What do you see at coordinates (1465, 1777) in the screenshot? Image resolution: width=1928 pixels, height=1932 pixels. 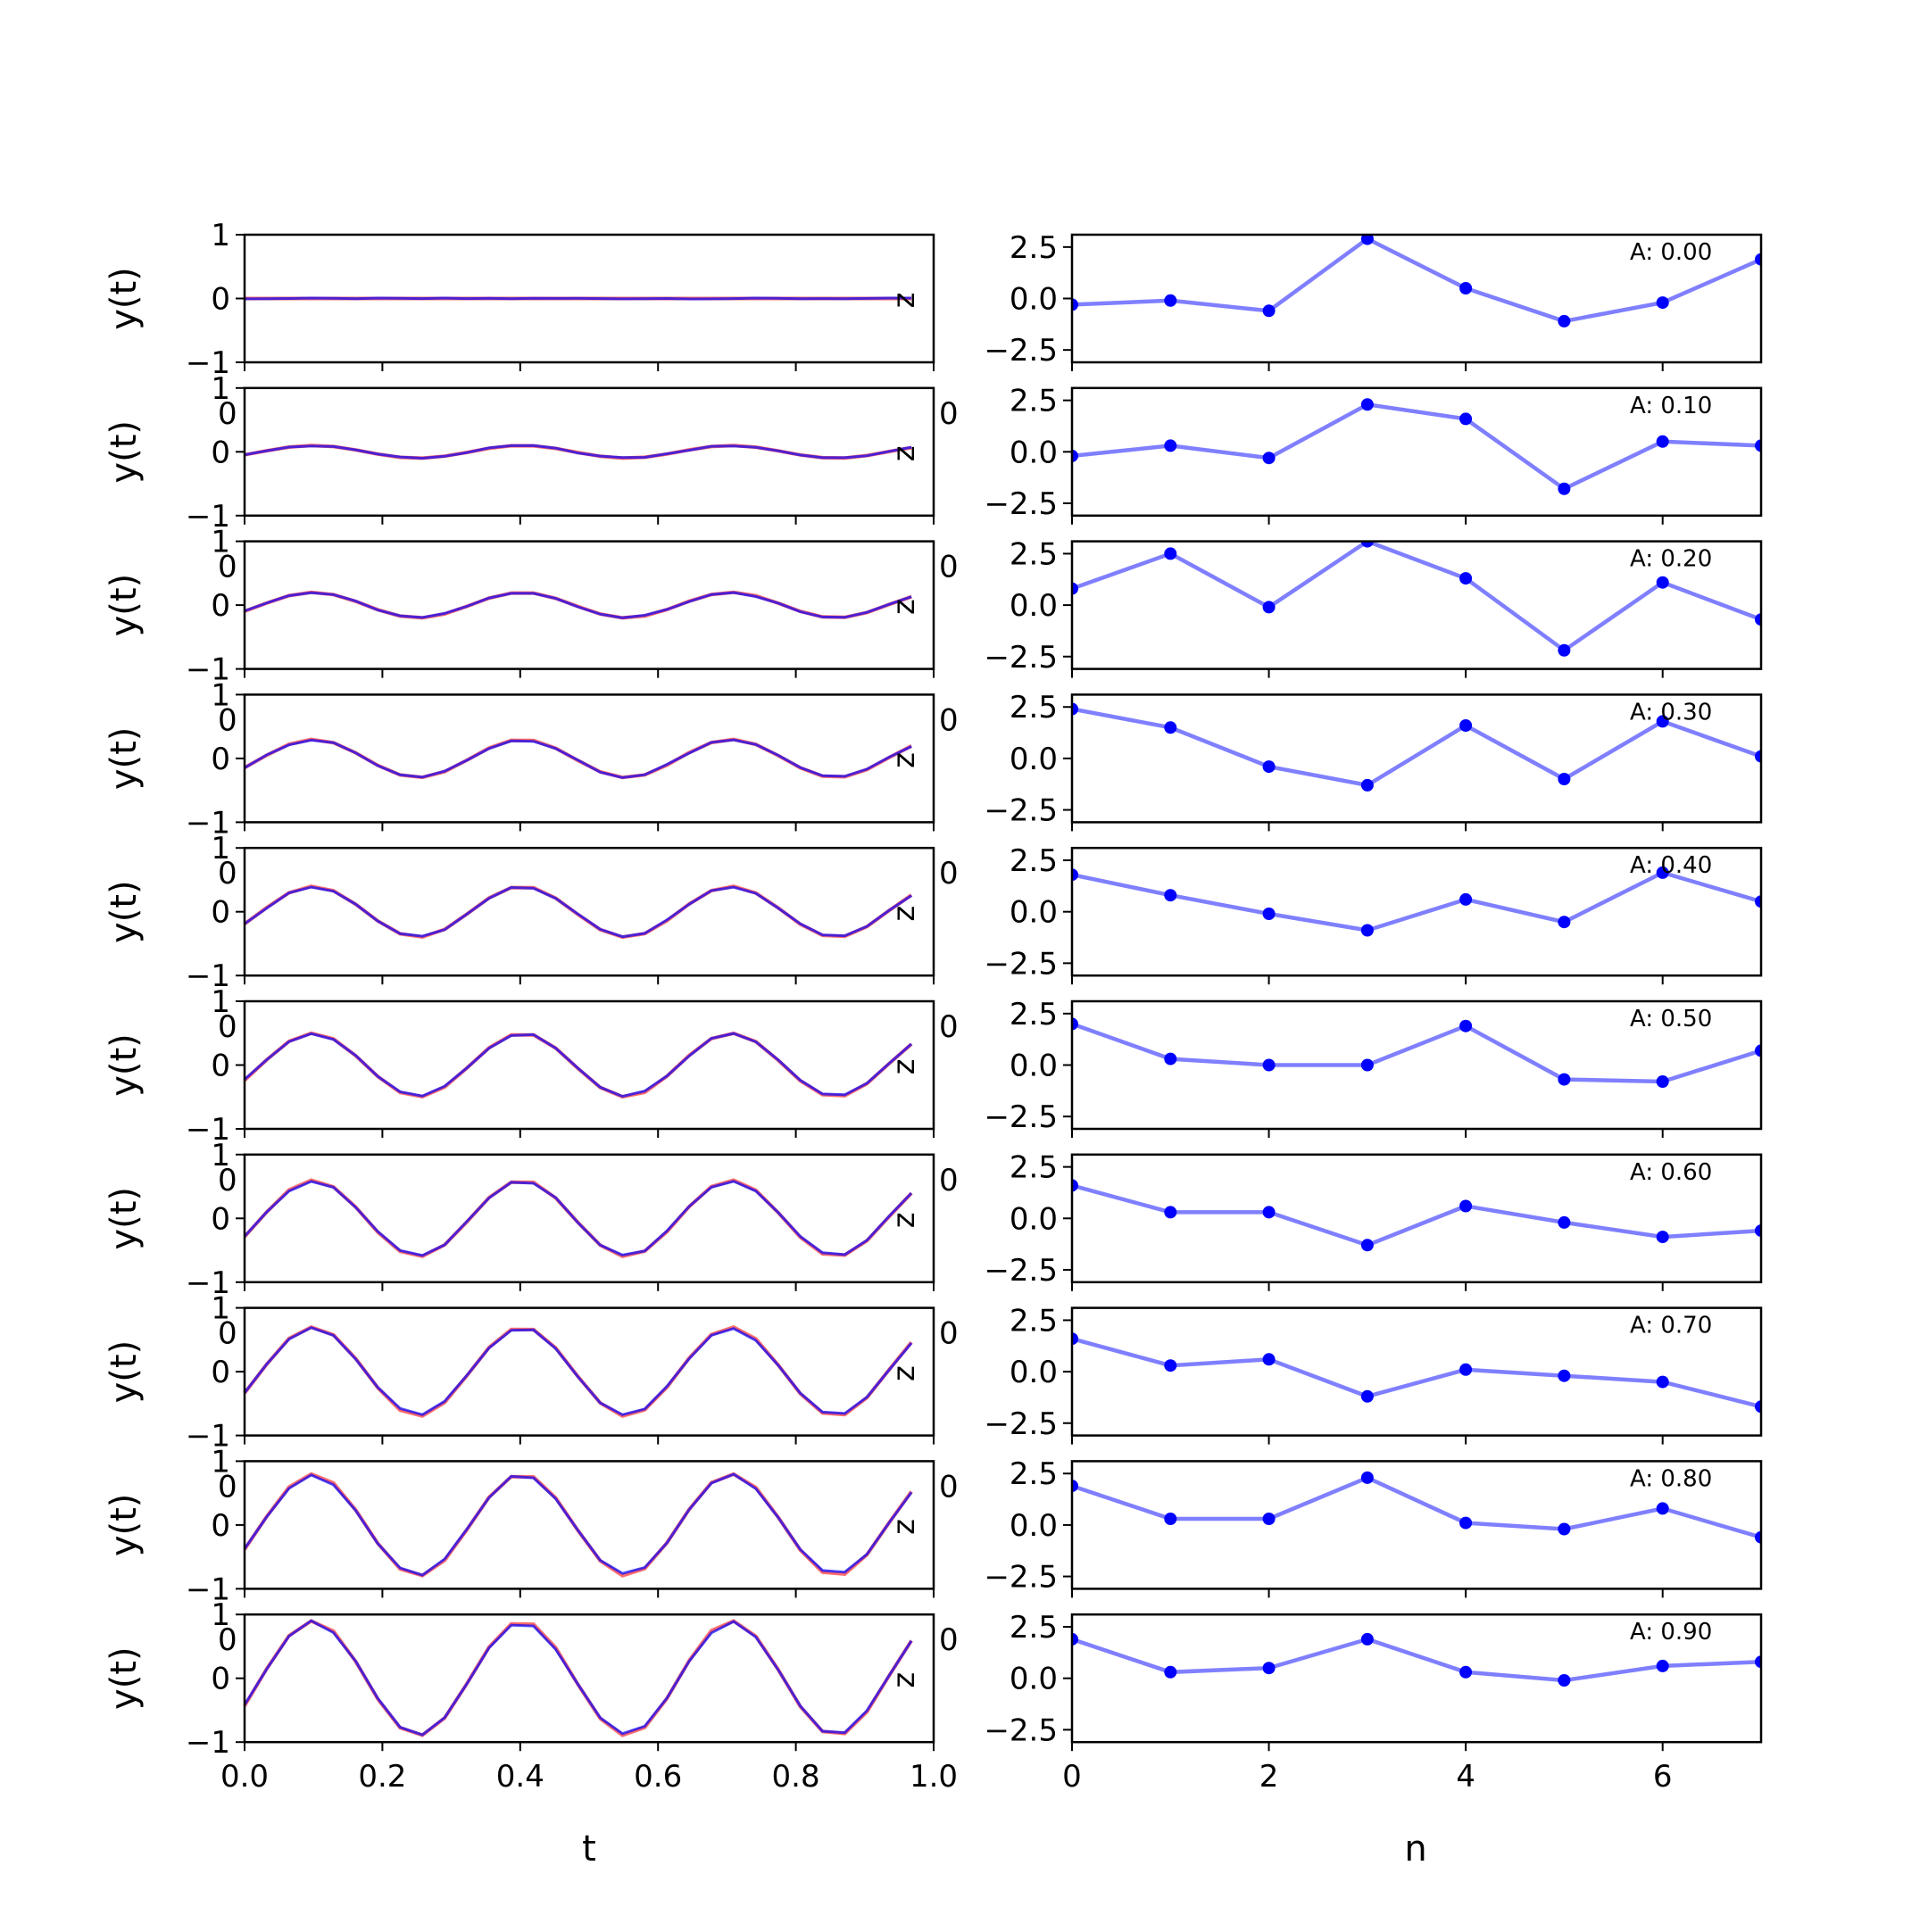 I see `right-x-tick-label: 4` at bounding box center [1465, 1777].